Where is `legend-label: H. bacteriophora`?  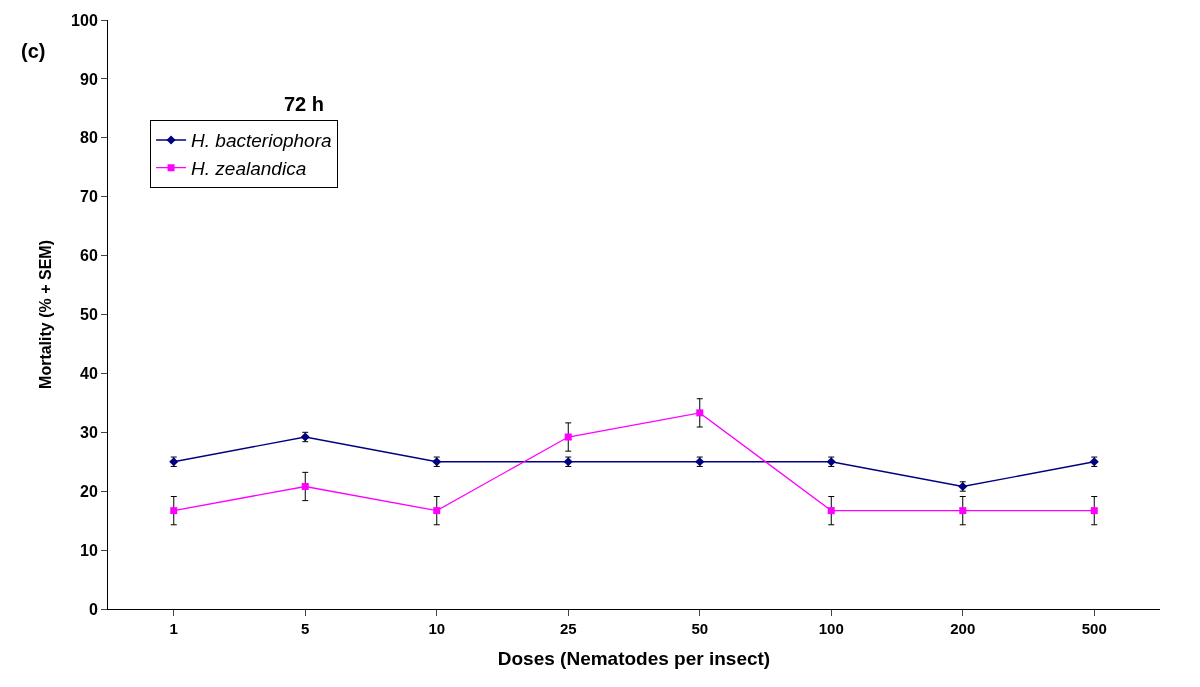 legend-label: H. bacteriophora is located at coordinates (261, 141).